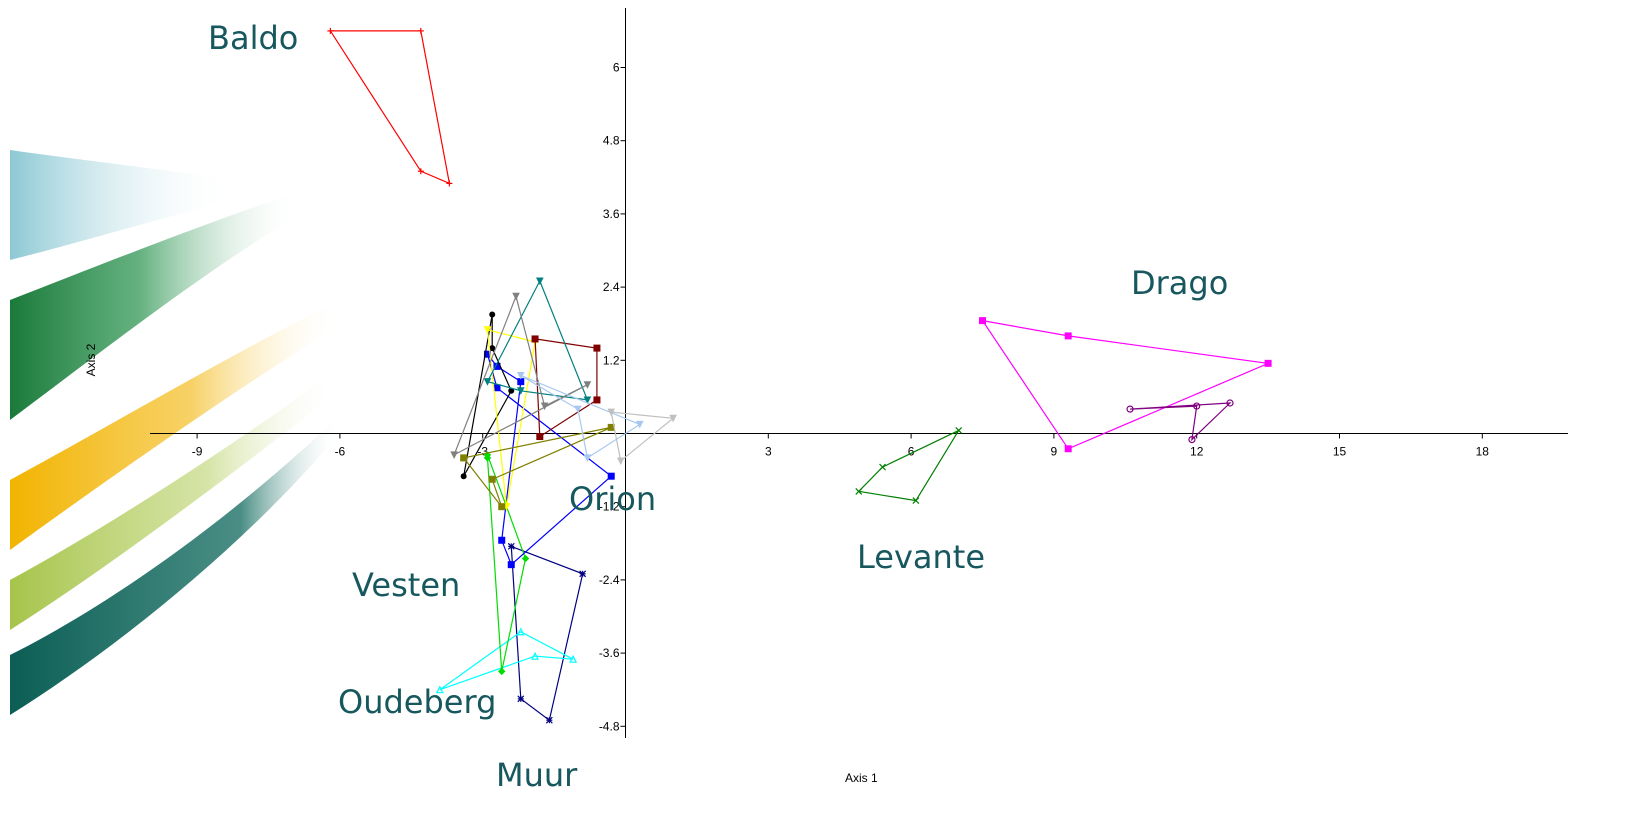 This screenshot has width=1645, height=828. What do you see at coordinates (1197, 452) in the screenshot?
I see `x-tick-label: 12` at bounding box center [1197, 452].